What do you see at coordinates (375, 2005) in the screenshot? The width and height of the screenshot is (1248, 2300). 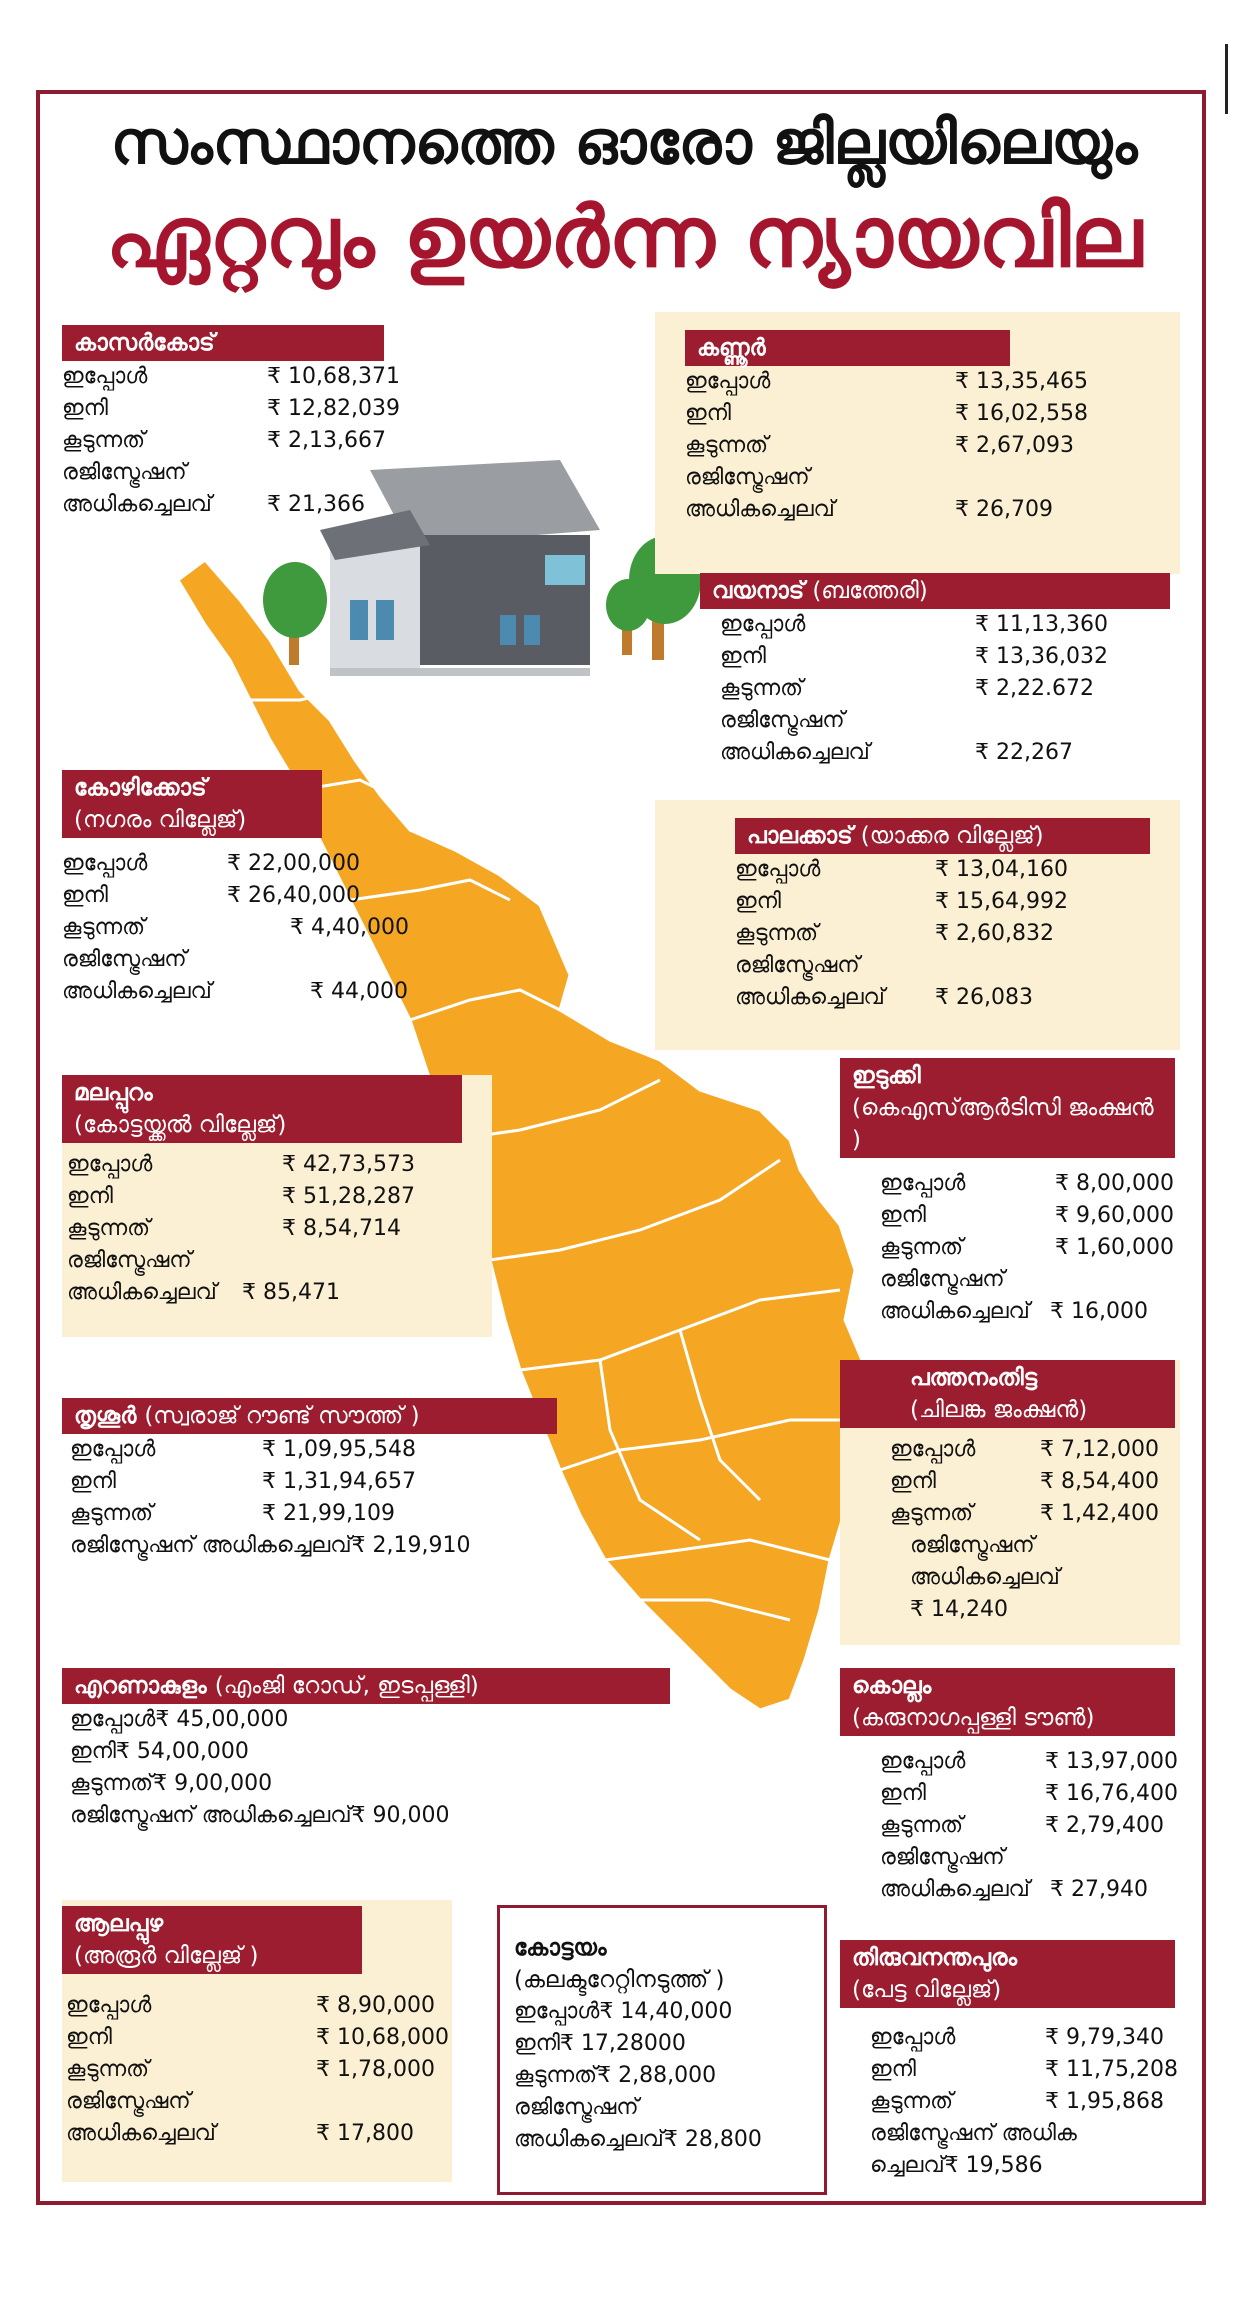 I see `value-now: ₹ 8,90,000` at bounding box center [375, 2005].